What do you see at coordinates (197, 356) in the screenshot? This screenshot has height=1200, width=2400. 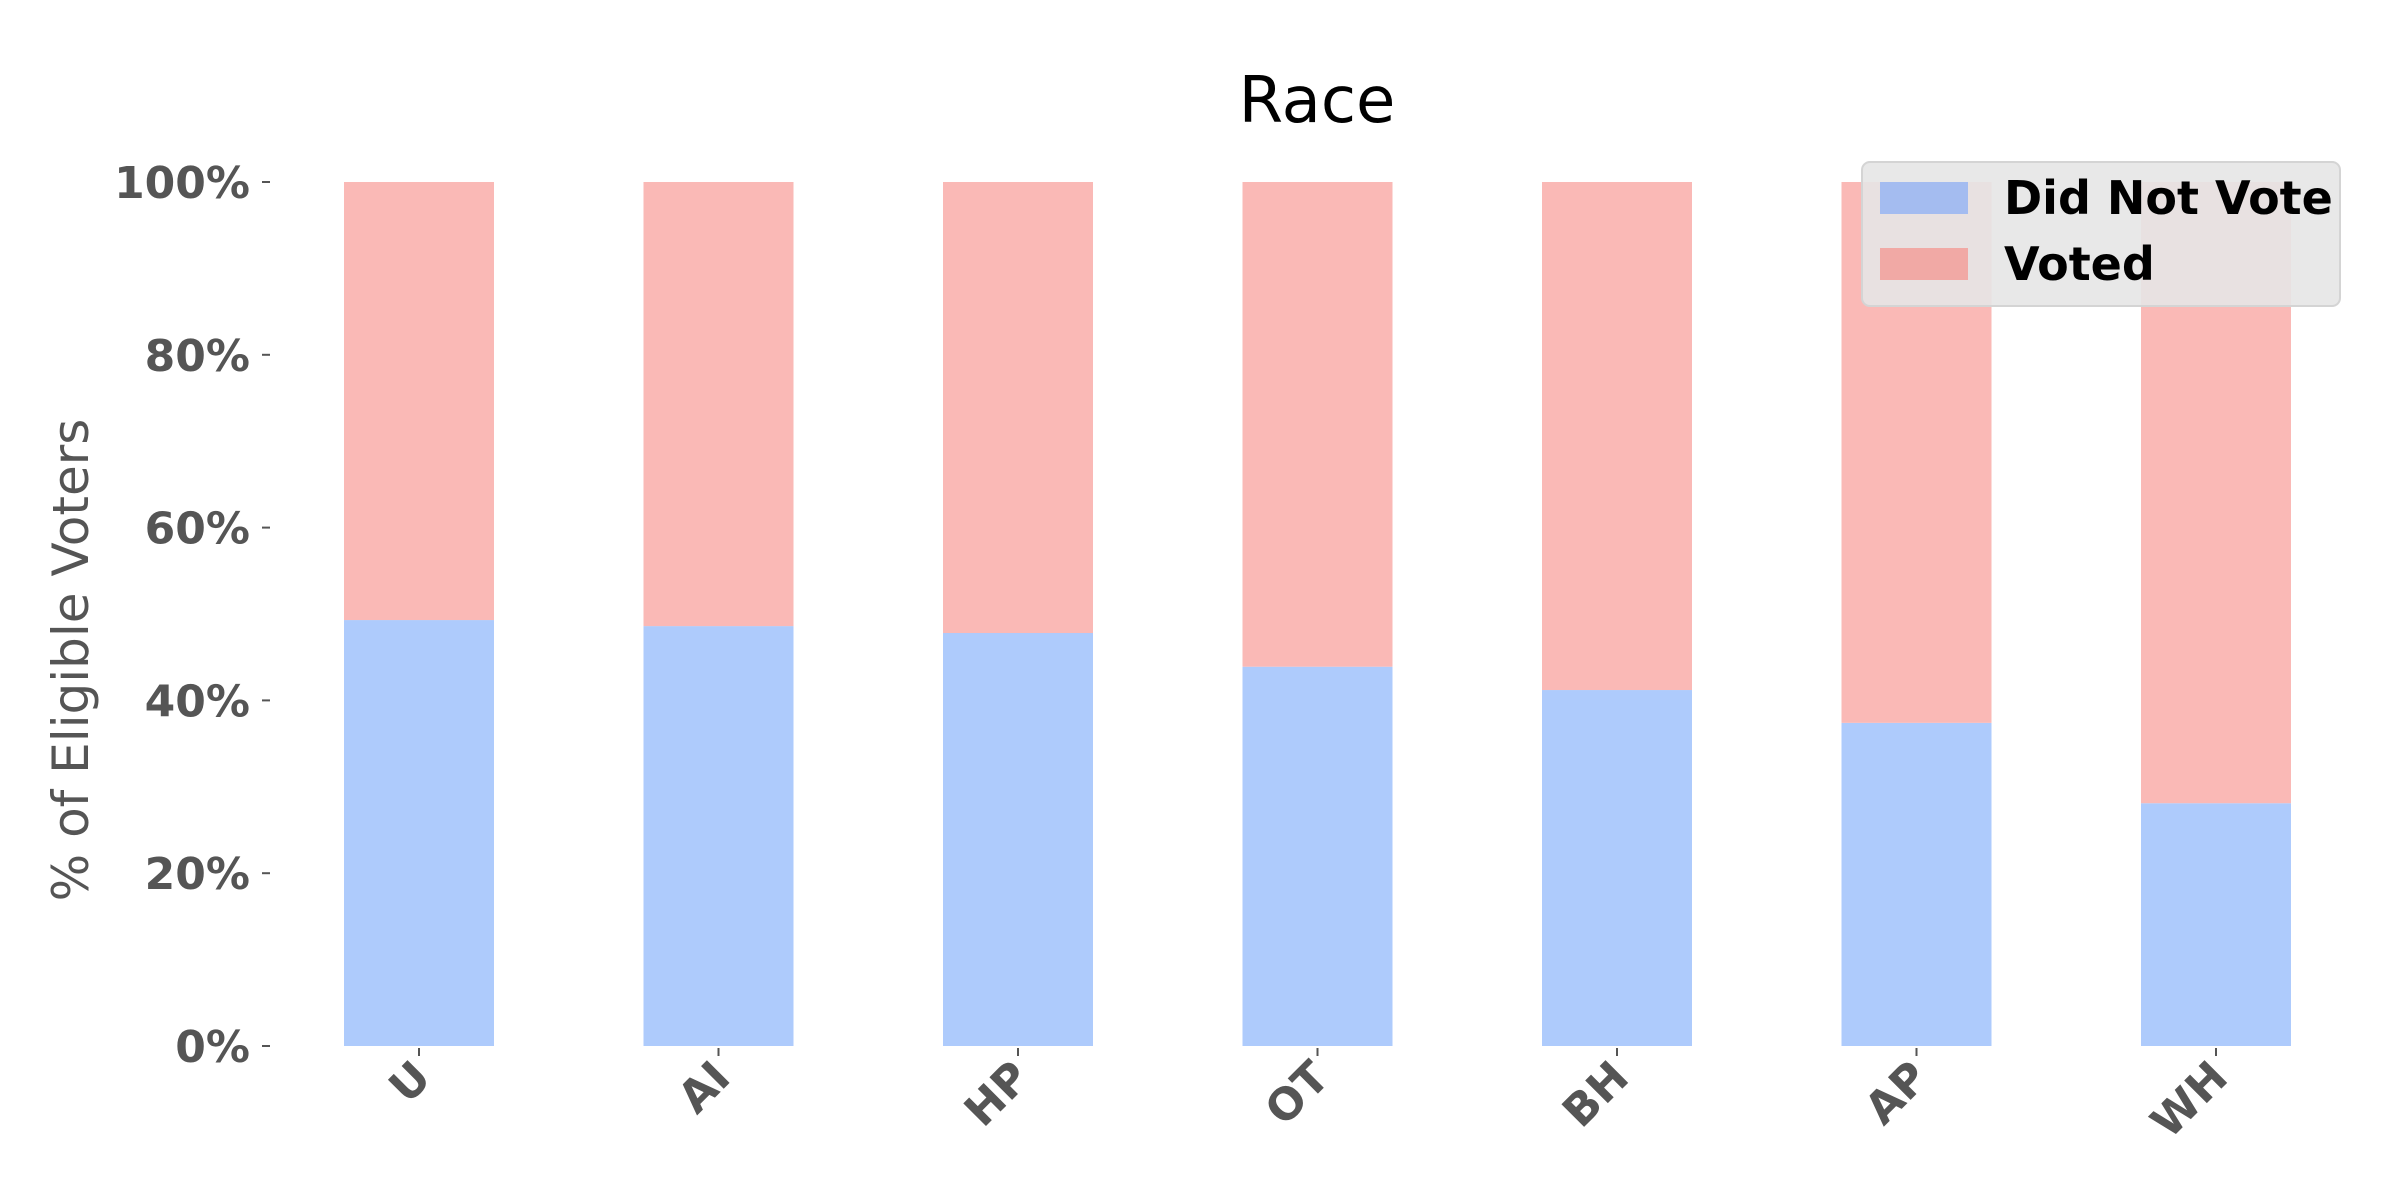 I see `y-tick-label: 80%` at bounding box center [197, 356].